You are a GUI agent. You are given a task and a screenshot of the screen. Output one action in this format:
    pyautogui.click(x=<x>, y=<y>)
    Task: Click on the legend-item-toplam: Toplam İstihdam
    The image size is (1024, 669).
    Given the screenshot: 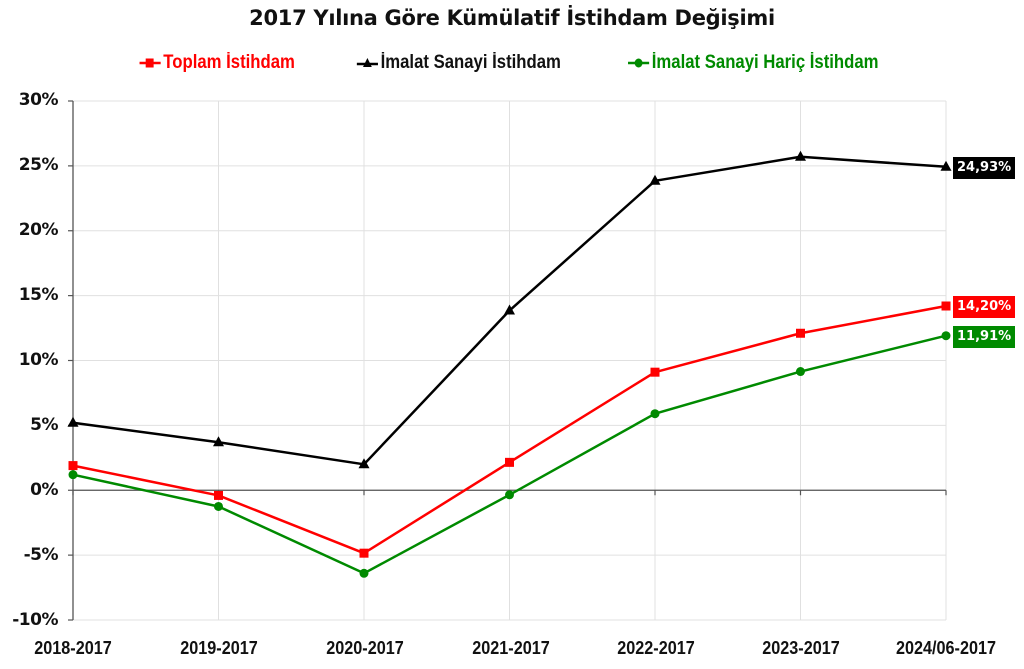 What is the action you would take?
    pyautogui.click(x=217, y=63)
    